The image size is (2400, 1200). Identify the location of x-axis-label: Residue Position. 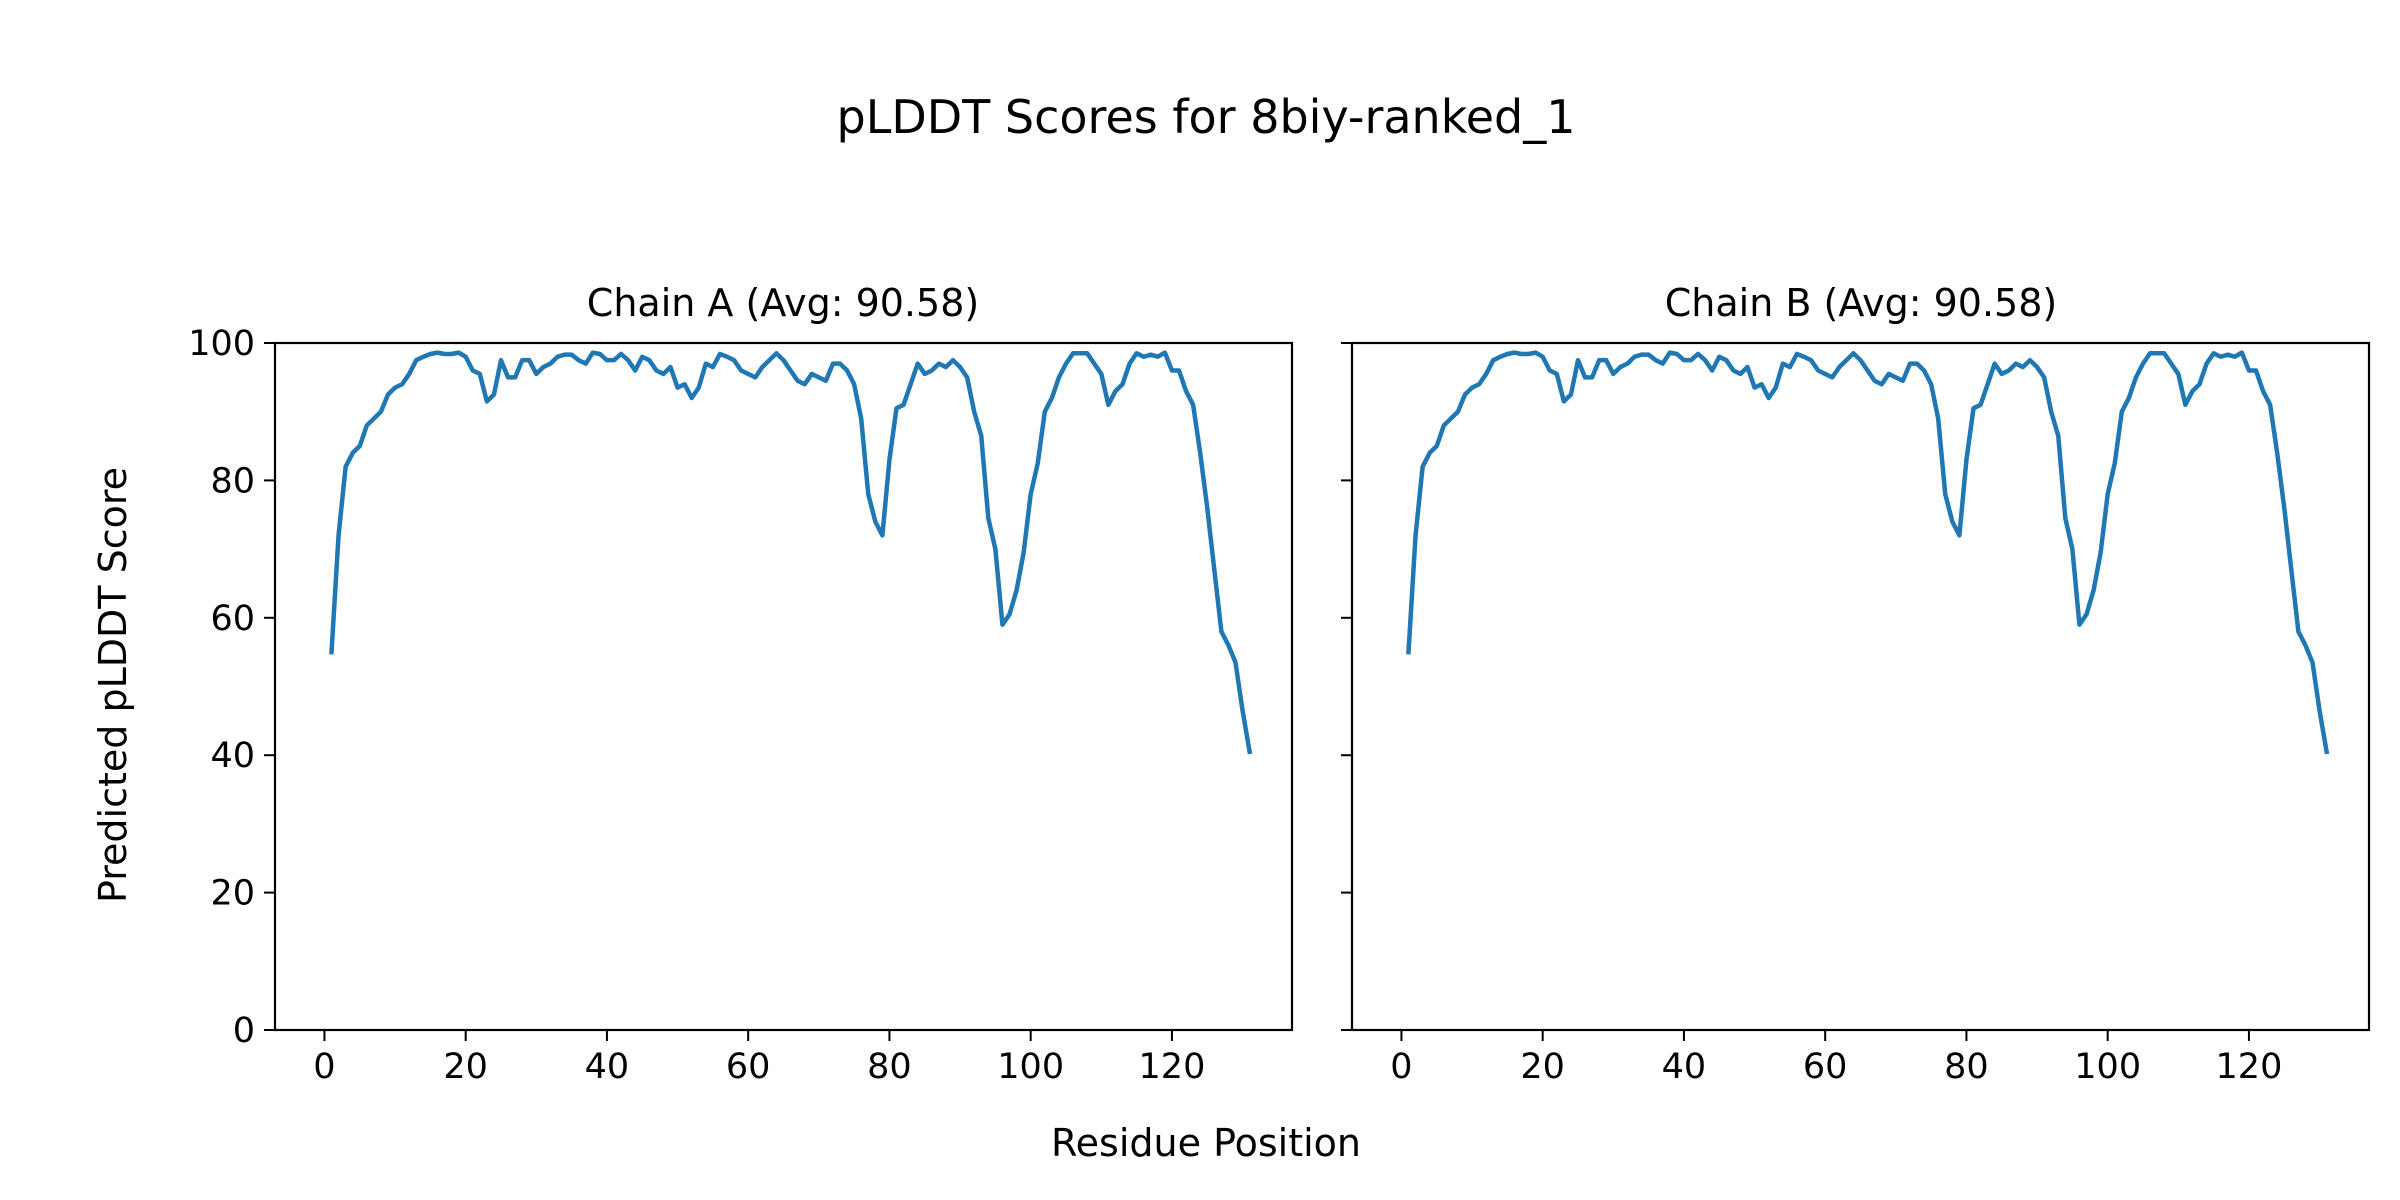
(1206, 1143).